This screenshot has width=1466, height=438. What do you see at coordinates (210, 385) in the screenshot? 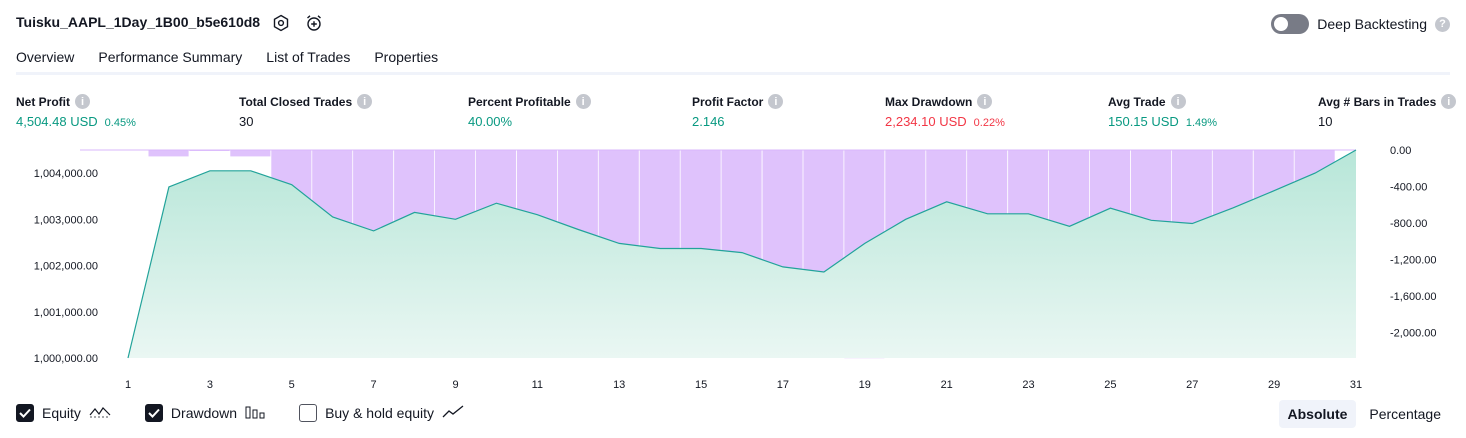
I see `x-axis-tick: 3` at bounding box center [210, 385].